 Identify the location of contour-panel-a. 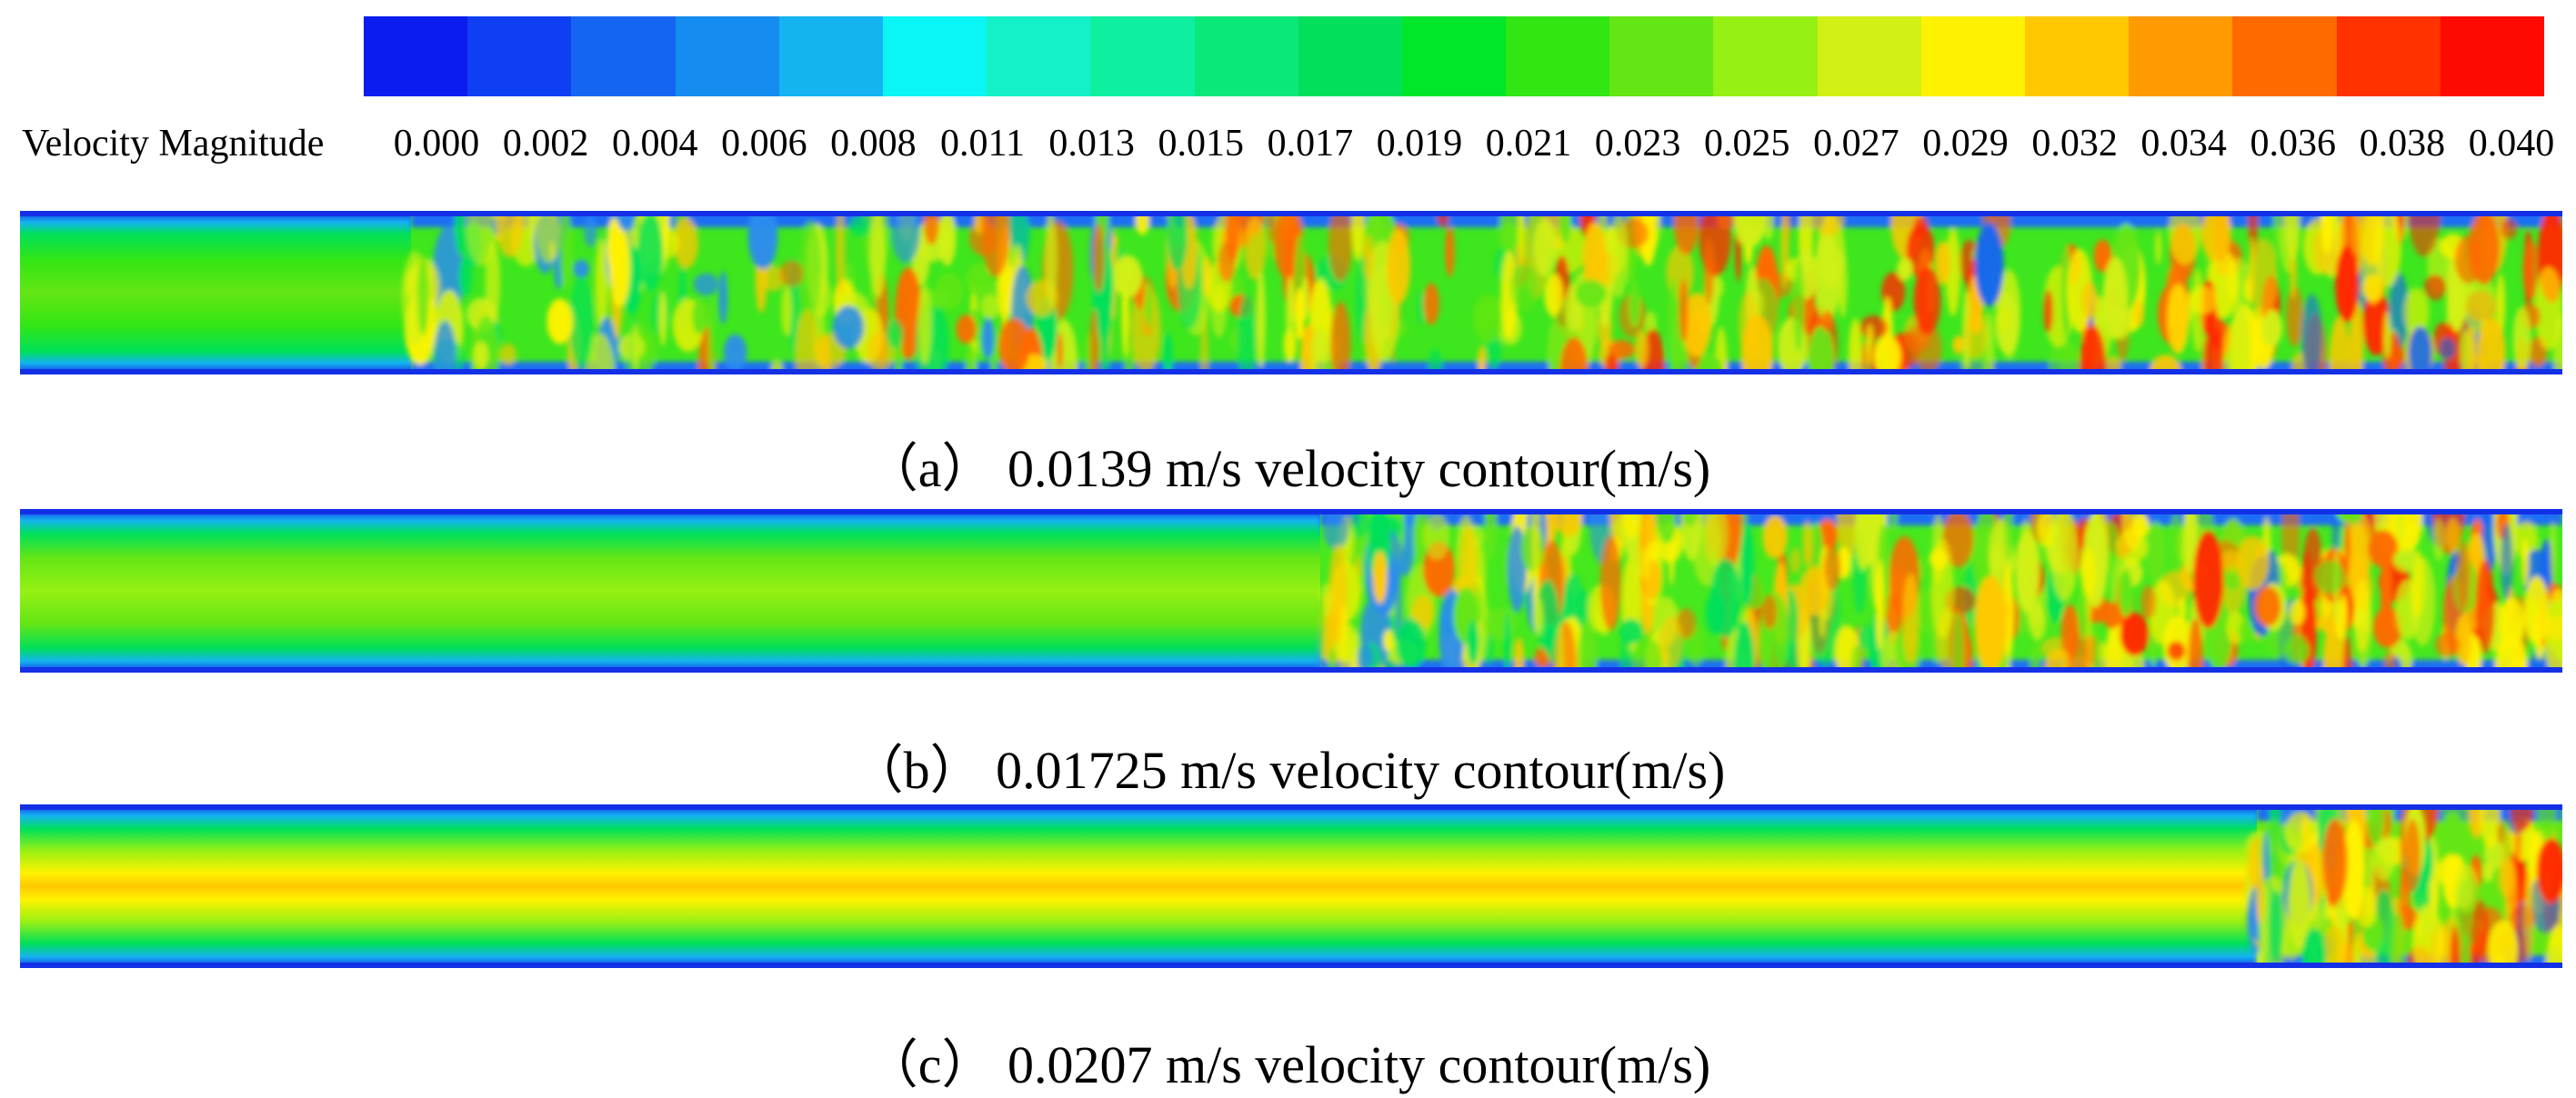
(1291, 292).